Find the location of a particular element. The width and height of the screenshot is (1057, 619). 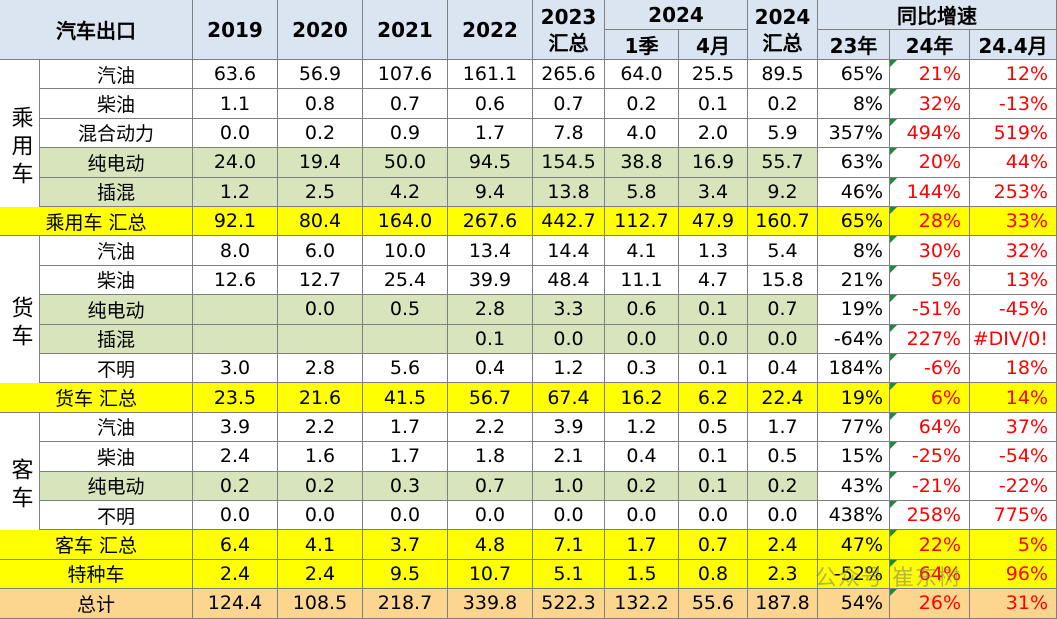

table-cell: -45% is located at coordinates (1013, 310).